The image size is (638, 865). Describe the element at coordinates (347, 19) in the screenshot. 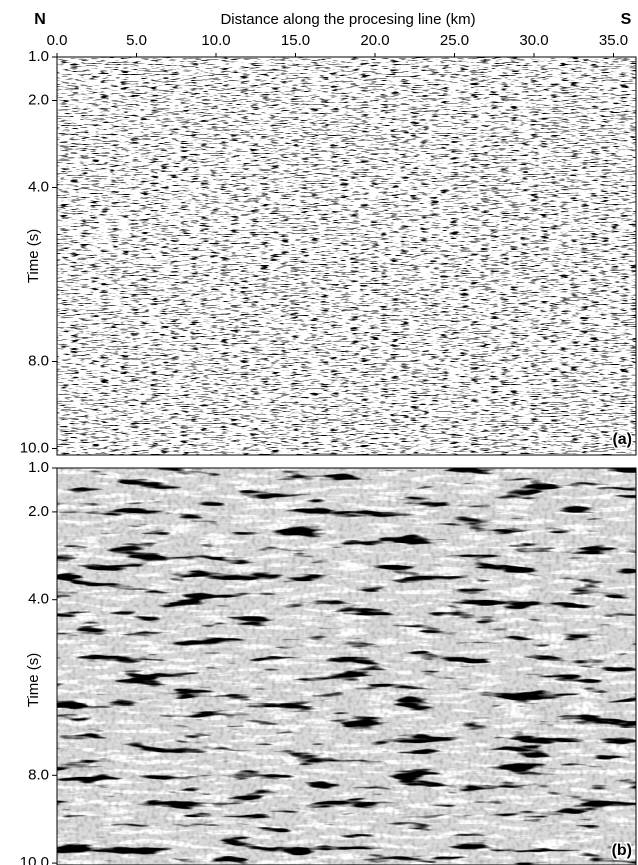

I see `x-axis-label: Distance along the procesing line (km)` at that location.